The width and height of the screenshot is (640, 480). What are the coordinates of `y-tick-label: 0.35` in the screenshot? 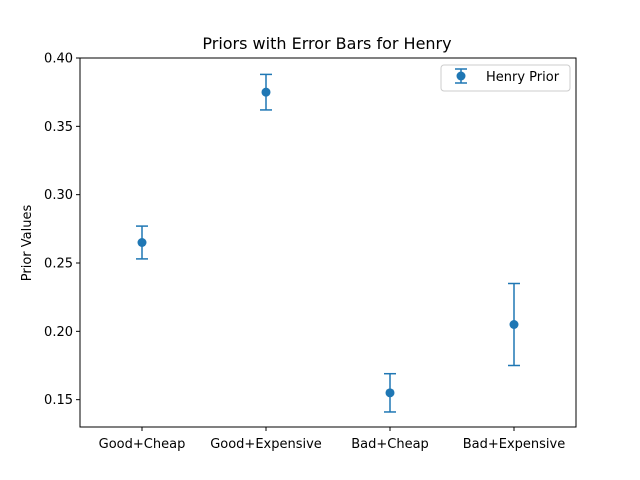 It's located at (58, 127).